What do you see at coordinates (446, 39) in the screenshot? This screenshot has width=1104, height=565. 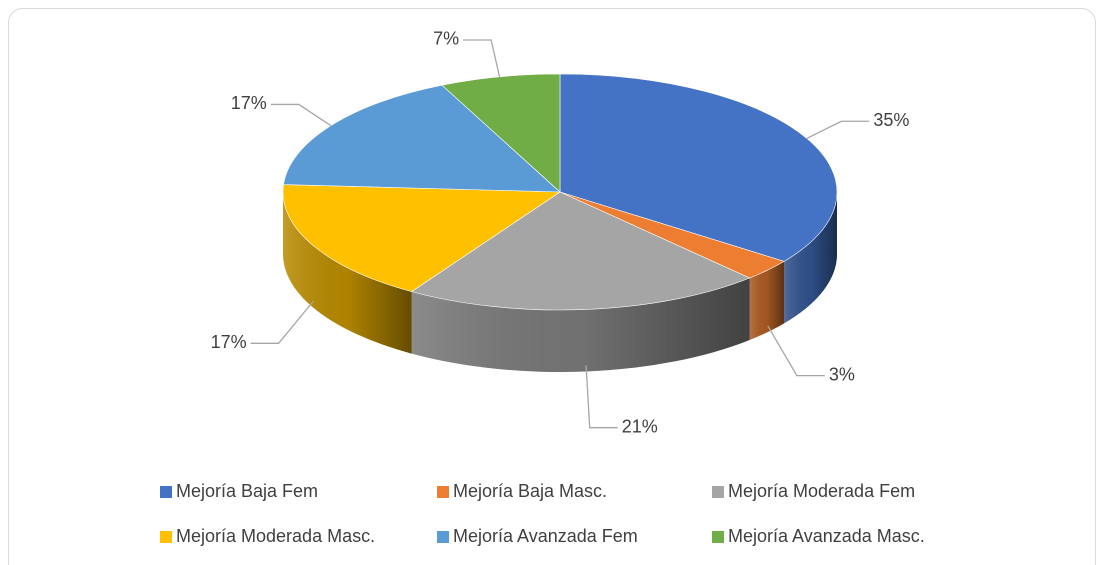 I see `data-label: 7%` at bounding box center [446, 39].